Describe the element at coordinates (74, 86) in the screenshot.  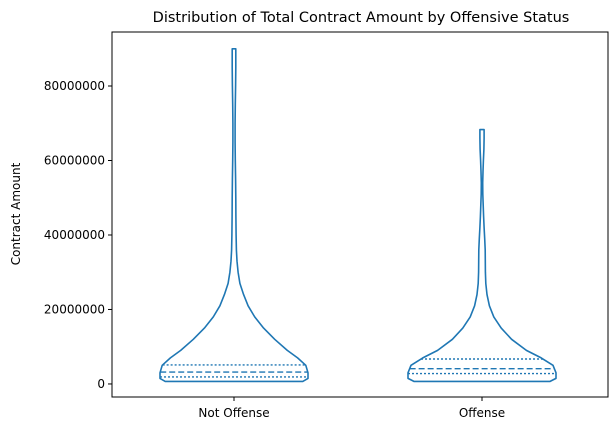
I see `y-tick-label: 80000000` at that location.